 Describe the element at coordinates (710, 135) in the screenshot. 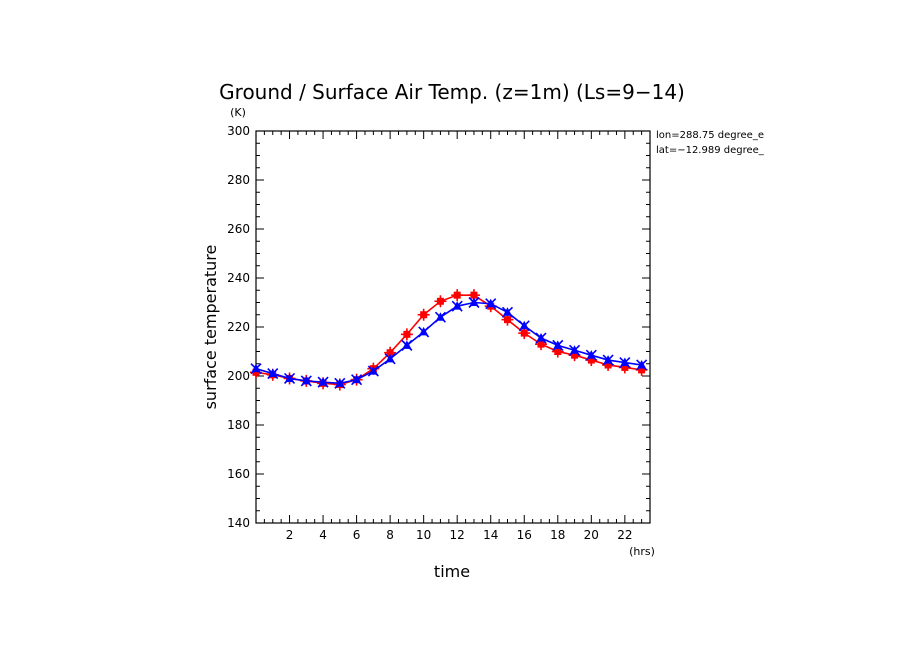

I see `annotation-lon: lon=288.75 degree_e` at that location.